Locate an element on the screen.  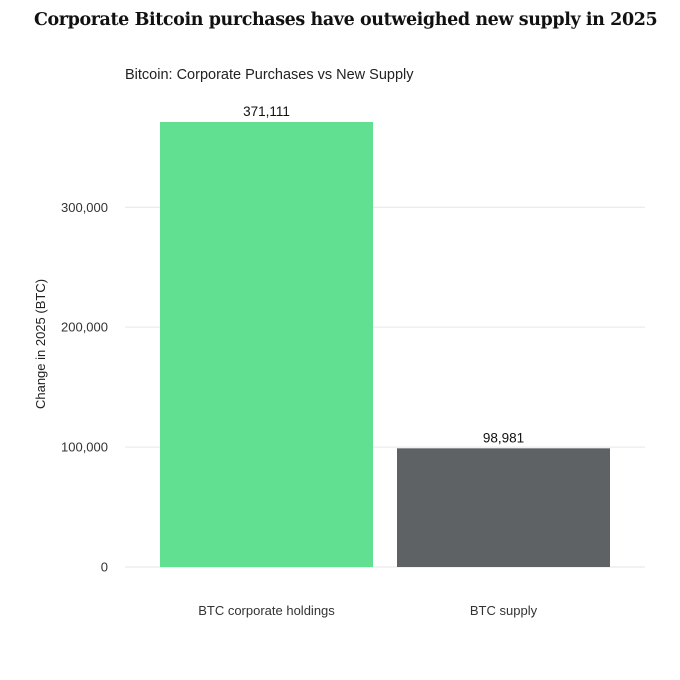
y-axis-label: Change in 2025 (BTC) is located at coordinates (40, 344).